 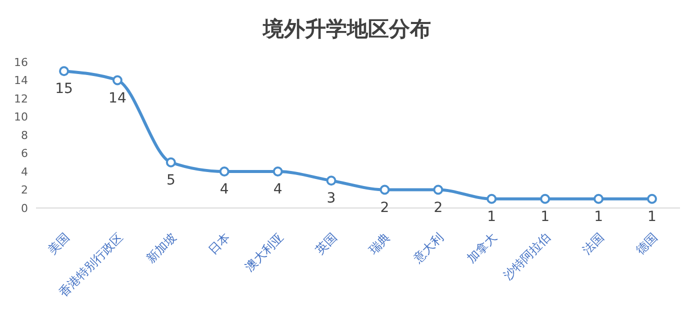 What do you see at coordinates (171, 180) in the screenshot?
I see `data-label: 5` at bounding box center [171, 180].